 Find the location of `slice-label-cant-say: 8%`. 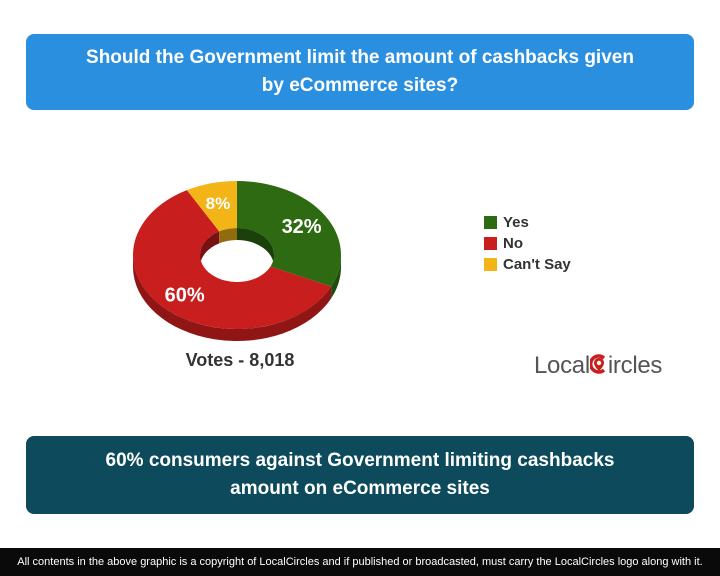

slice-label-cant-say: 8% is located at coordinates (218, 203).